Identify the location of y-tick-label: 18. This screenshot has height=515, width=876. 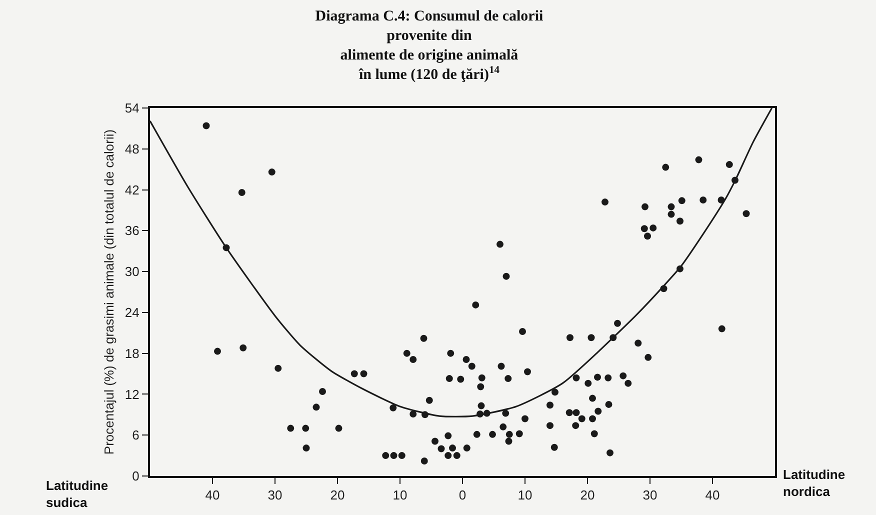
(132, 353).